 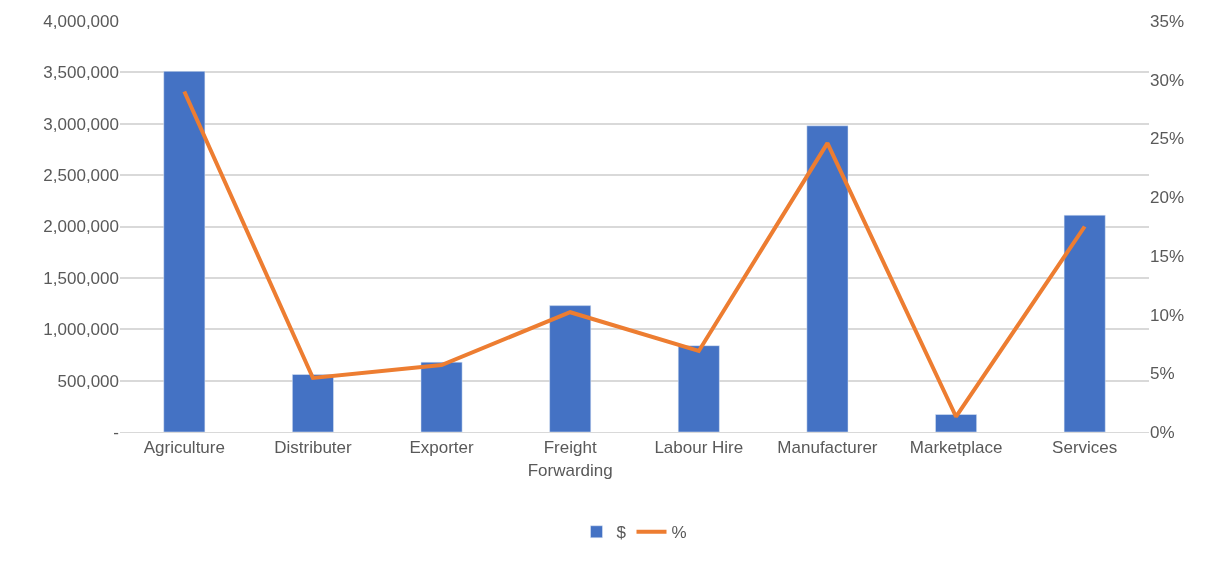 I want to click on x-tick-label: Freight Forwarding, so click(x=570, y=459).